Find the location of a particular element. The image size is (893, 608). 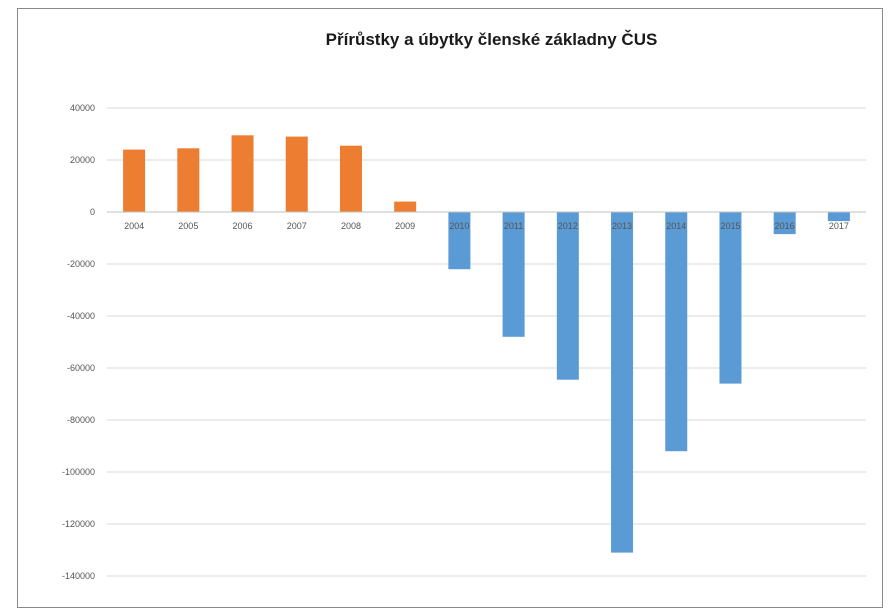

x-category-label: 2004 is located at coordinates (134, 226).